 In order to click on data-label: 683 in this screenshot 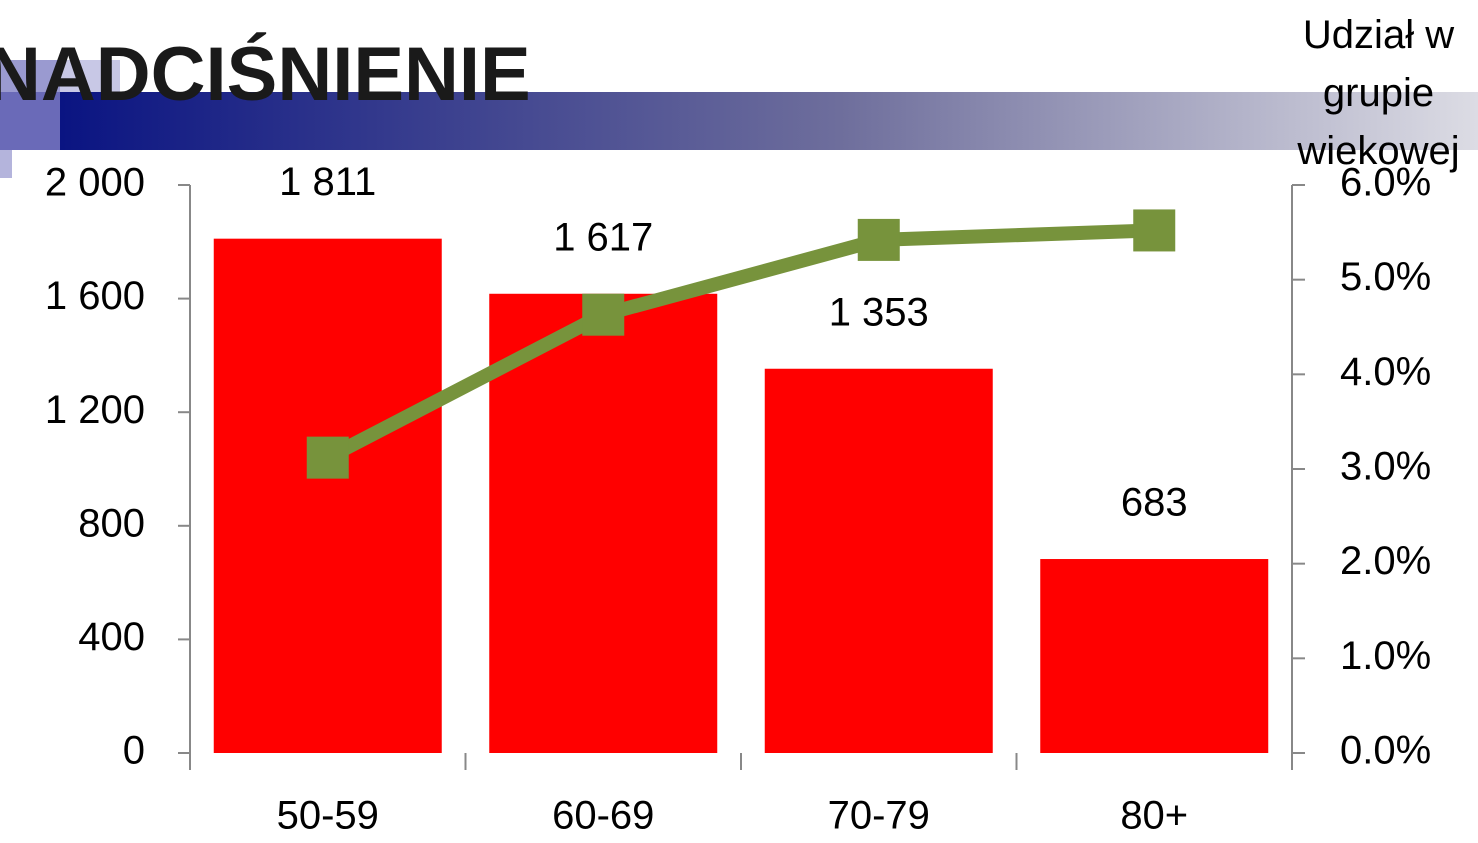, I will do `click(1154, 503)`.